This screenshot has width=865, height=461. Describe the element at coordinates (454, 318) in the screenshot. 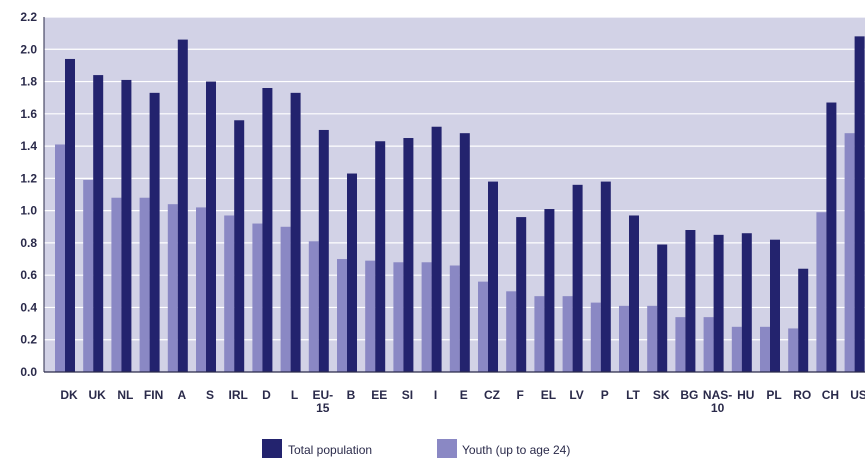

I see `bar-youth-e` at that location.